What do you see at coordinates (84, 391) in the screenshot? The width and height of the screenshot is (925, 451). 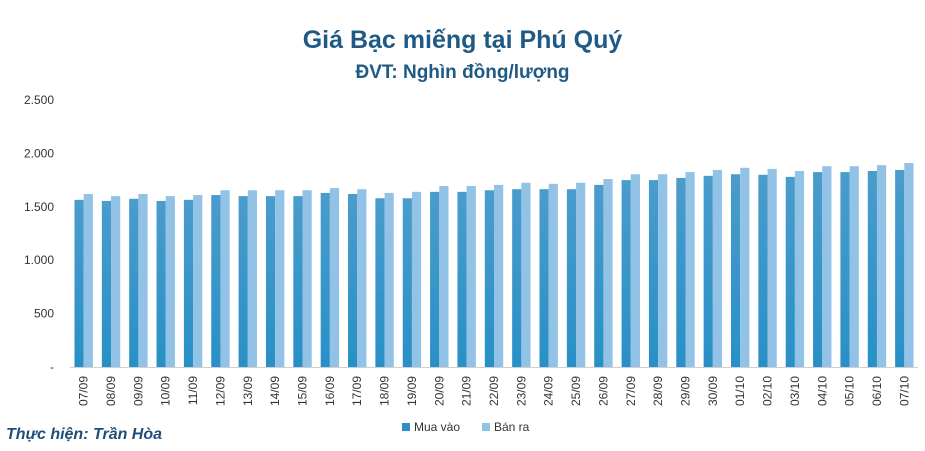 I see `x-tick-label: 07/09` at bounding box center [84, 391].